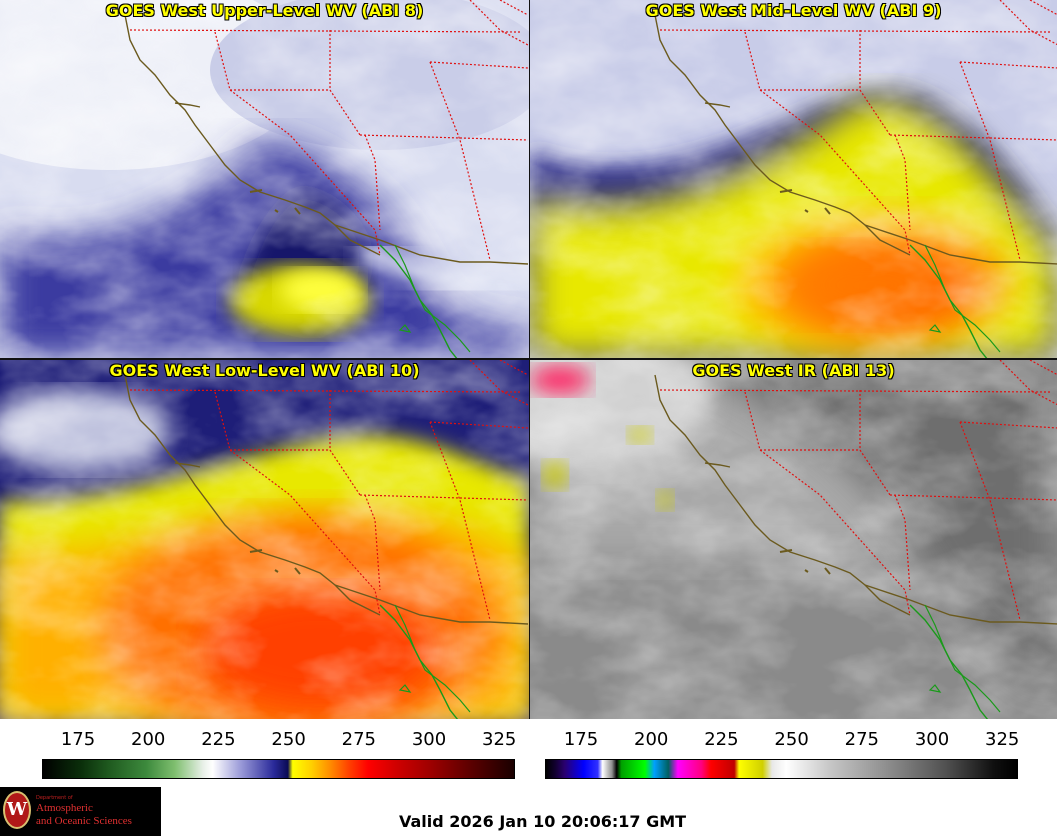  Describe the element at coordinates (358, 739) in the screenshot. I see `wv-tick-275: 275` at that location.